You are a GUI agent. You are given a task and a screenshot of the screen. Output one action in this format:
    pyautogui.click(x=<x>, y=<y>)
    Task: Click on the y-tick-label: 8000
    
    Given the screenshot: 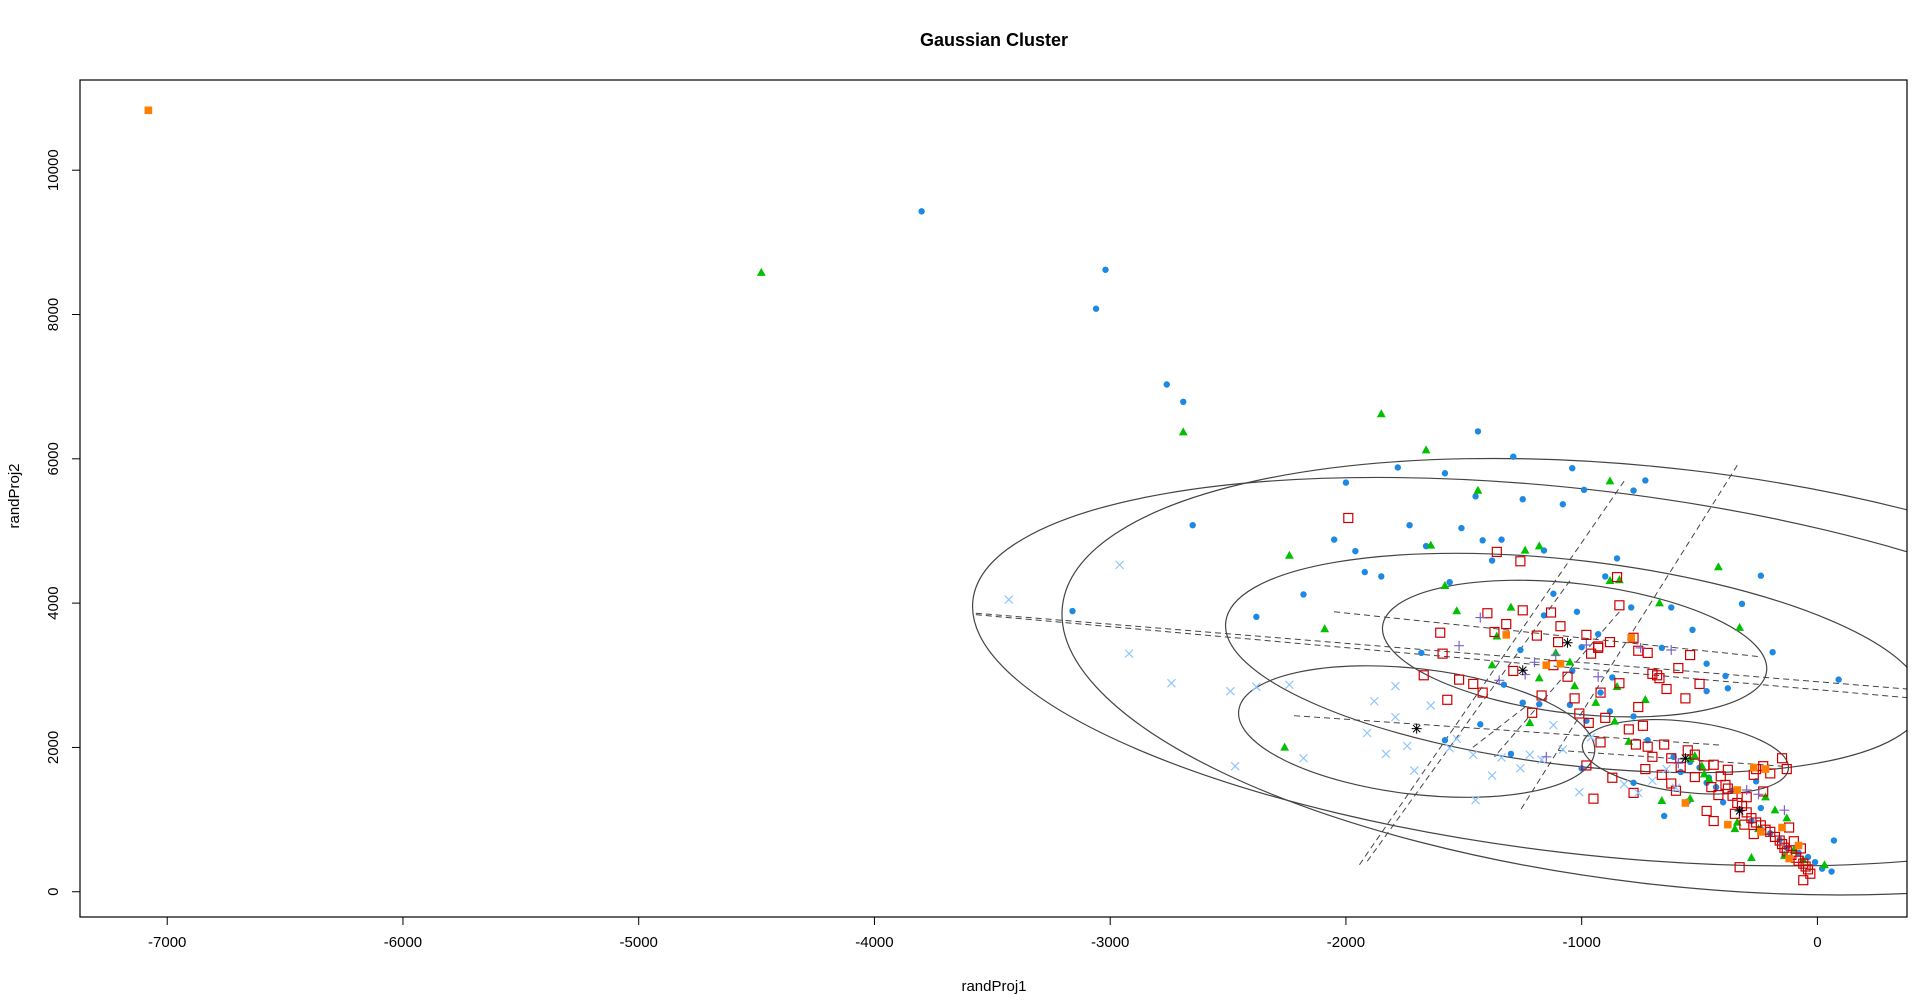 What is the action you would take?
    pyautogui.click(x=53, y=314)
    